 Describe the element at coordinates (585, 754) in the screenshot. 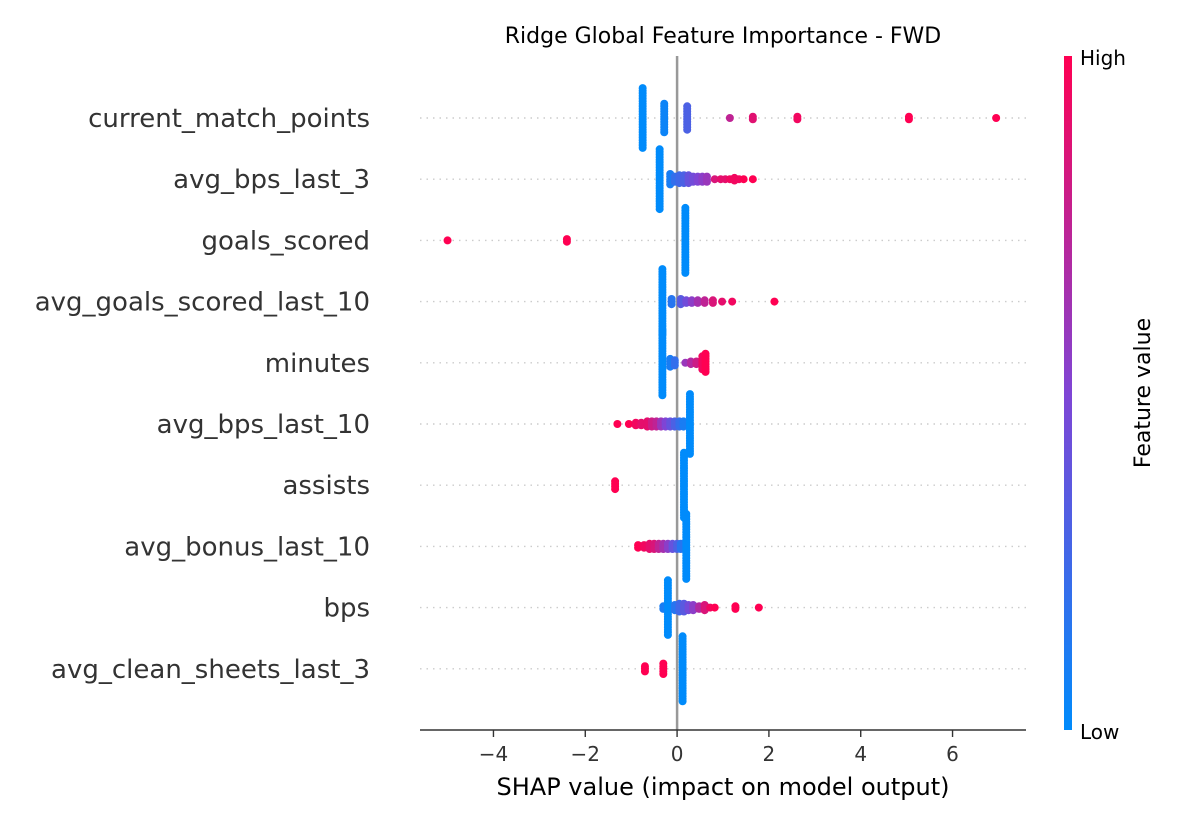

I see `x-tick-label: −2` at that location.